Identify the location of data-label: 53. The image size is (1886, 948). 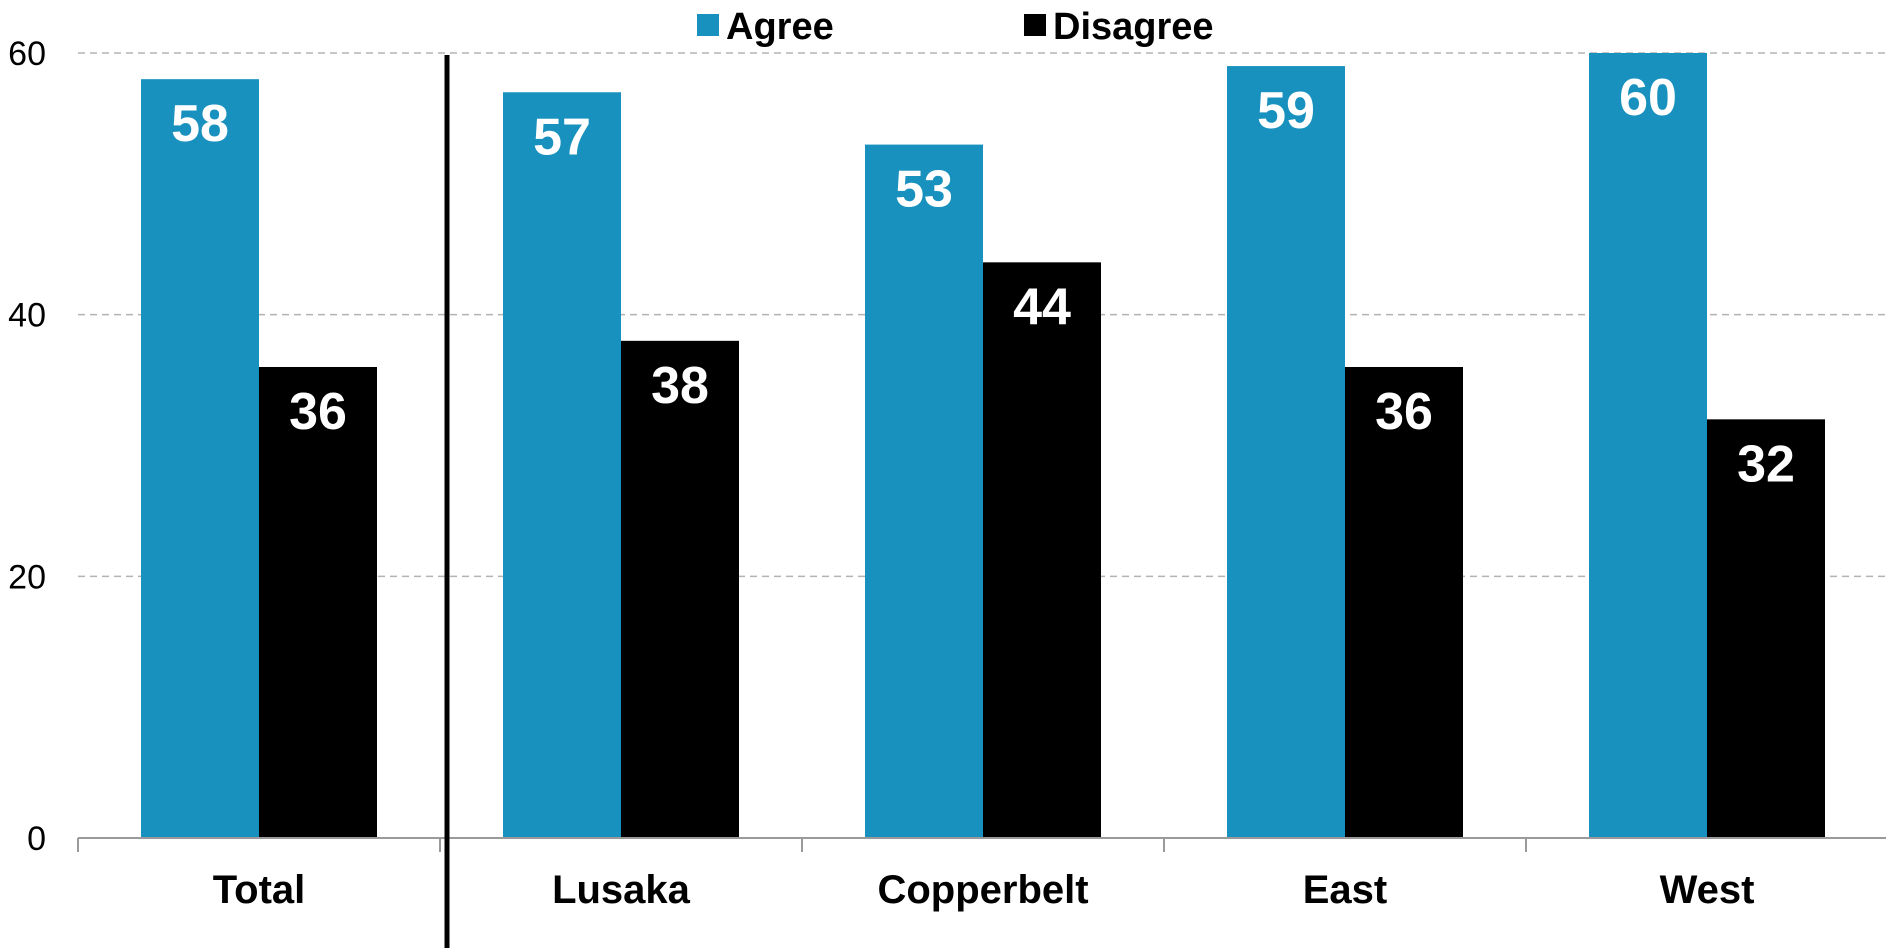
(924, 190).